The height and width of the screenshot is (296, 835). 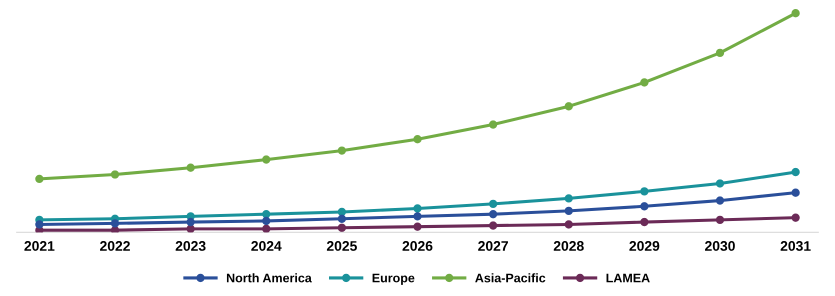 I want to click on x-tick-label: 2030, so click(x=720, y=246).